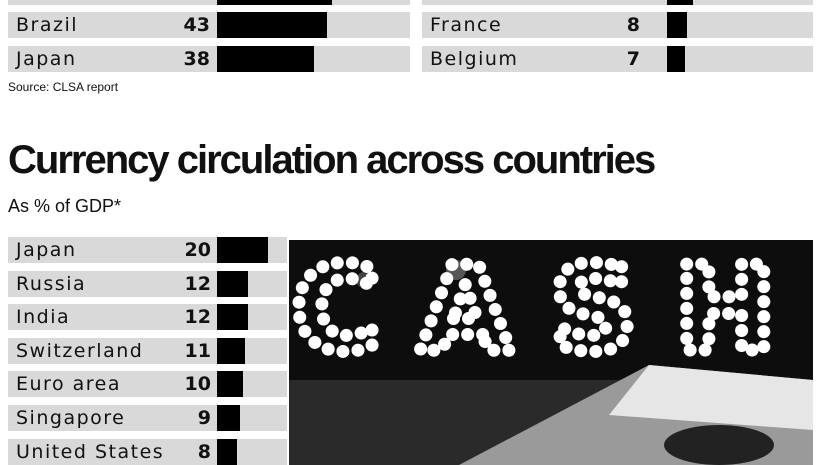 The image size is (826, 465). I want to click on row-label: Brazil, so click(47, 25).